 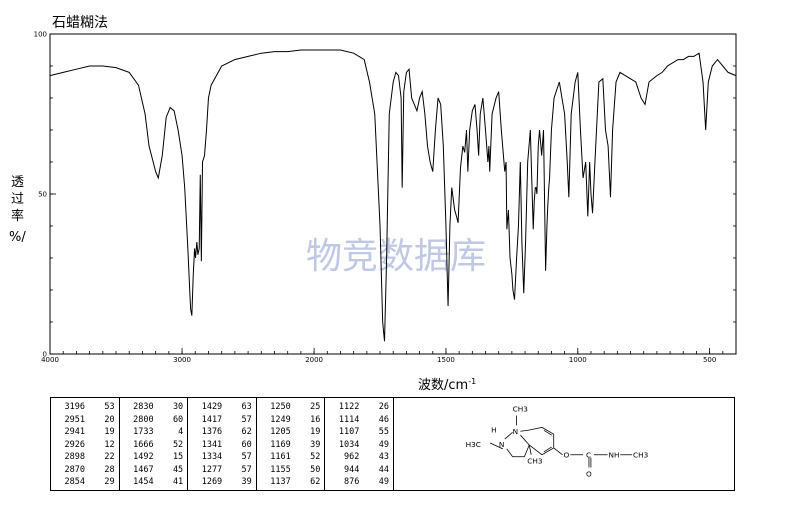 I want to click on peak-row: 2951 20, so click(x=86, y=420).